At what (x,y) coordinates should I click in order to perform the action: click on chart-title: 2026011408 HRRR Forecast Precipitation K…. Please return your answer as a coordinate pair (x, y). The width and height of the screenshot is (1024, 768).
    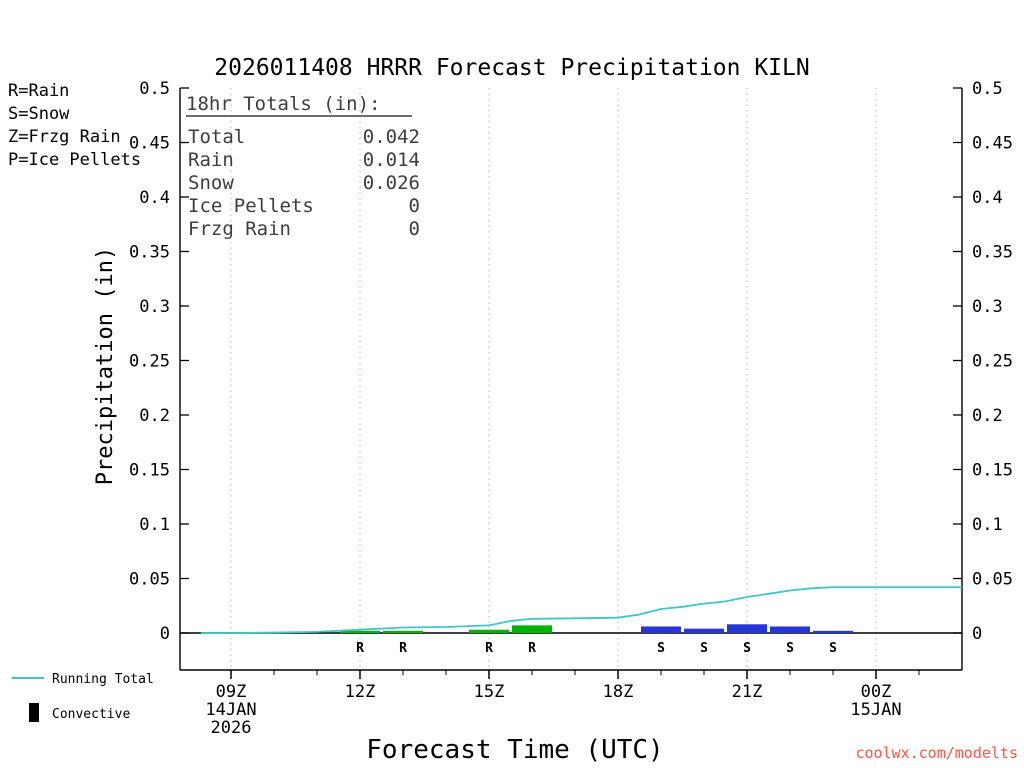
    Looking at the image, I should click on (511, 68).